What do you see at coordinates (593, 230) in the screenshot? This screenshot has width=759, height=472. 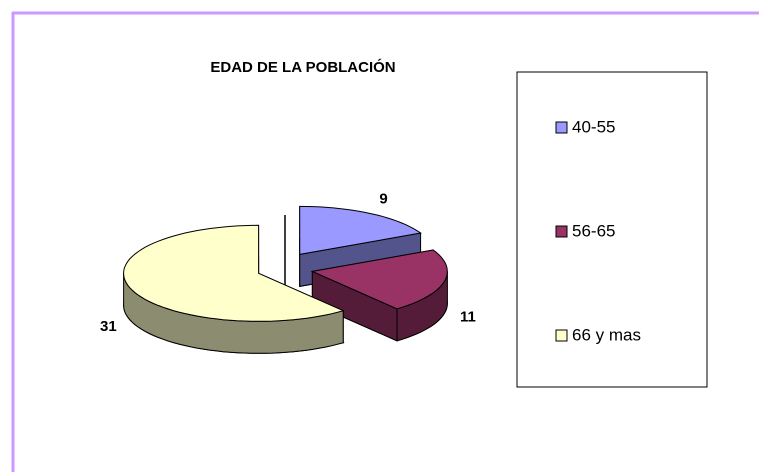 I see `legend-label: 56-65` at bounding box center [593, 230].